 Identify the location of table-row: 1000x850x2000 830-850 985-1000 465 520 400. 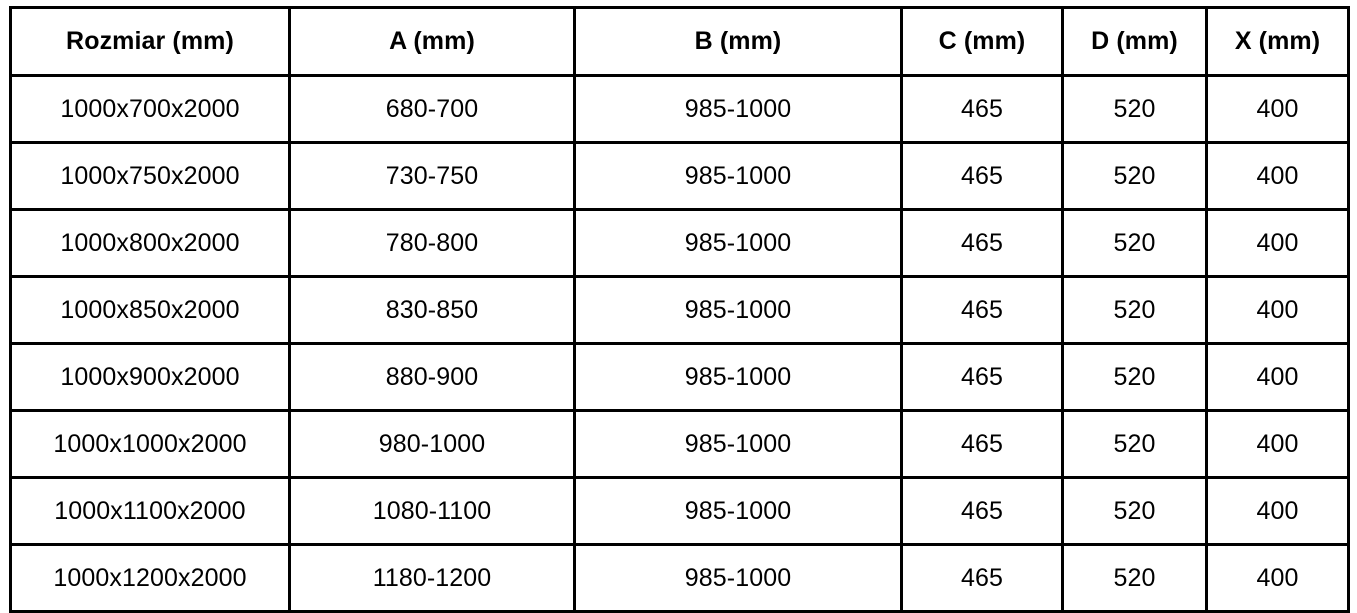
(679, 310).